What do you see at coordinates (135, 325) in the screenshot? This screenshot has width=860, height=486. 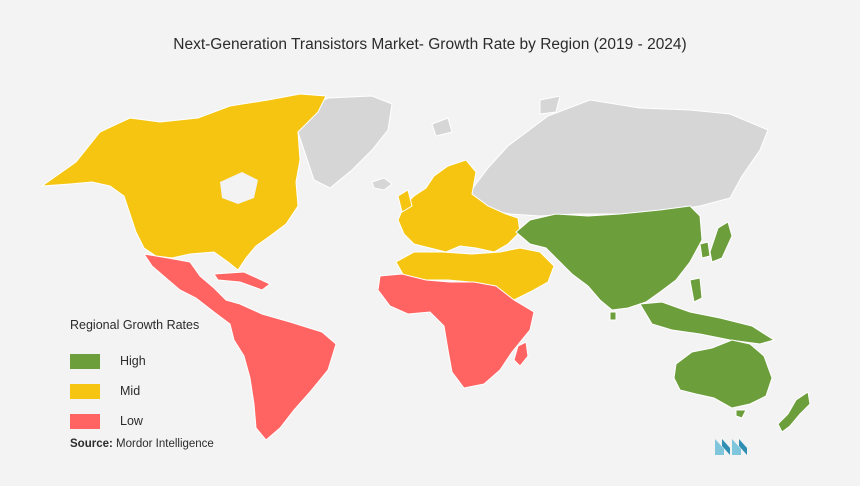 I see `legend-title: Regional Growth Rates` at bounding box center [135, 325].